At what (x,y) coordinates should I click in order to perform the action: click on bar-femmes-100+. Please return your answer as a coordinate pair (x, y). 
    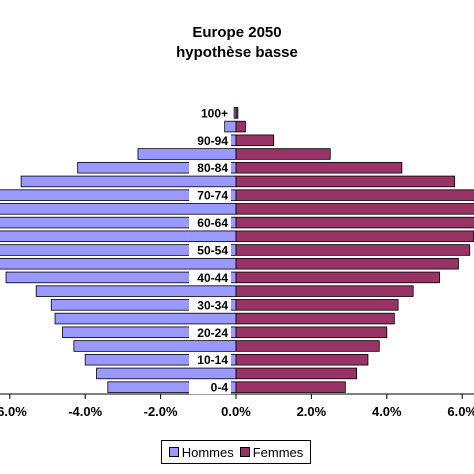
    Looking at the image, I should click on (237, 113).